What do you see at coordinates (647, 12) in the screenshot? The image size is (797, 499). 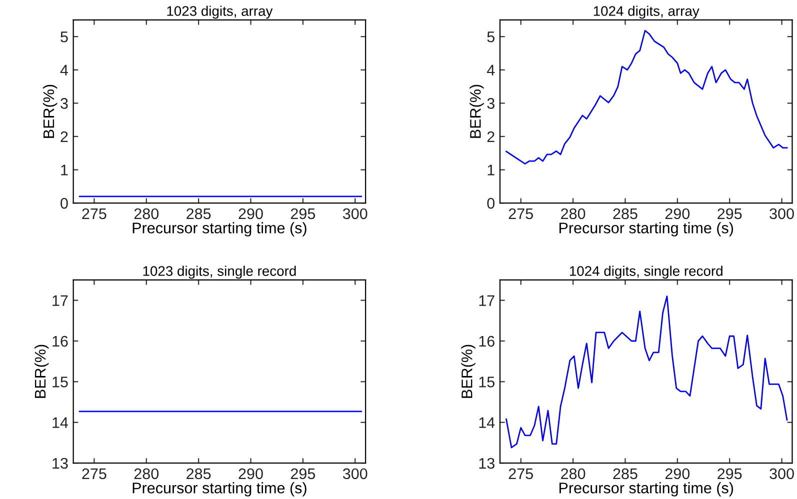 I see `chart-title: 1024 digits, array` at bounding box center [647, 12].